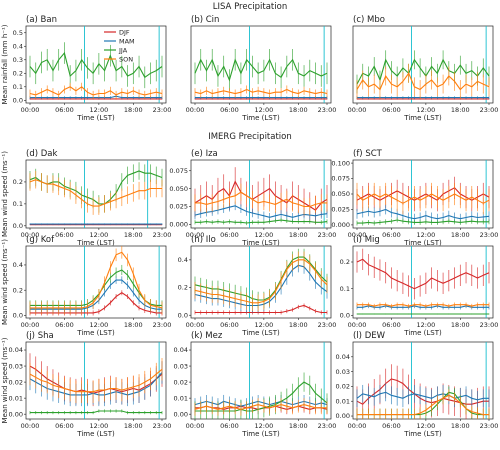 The image size is (500, 450). I want to click on panel-0-jja-line, so click(96, 65).